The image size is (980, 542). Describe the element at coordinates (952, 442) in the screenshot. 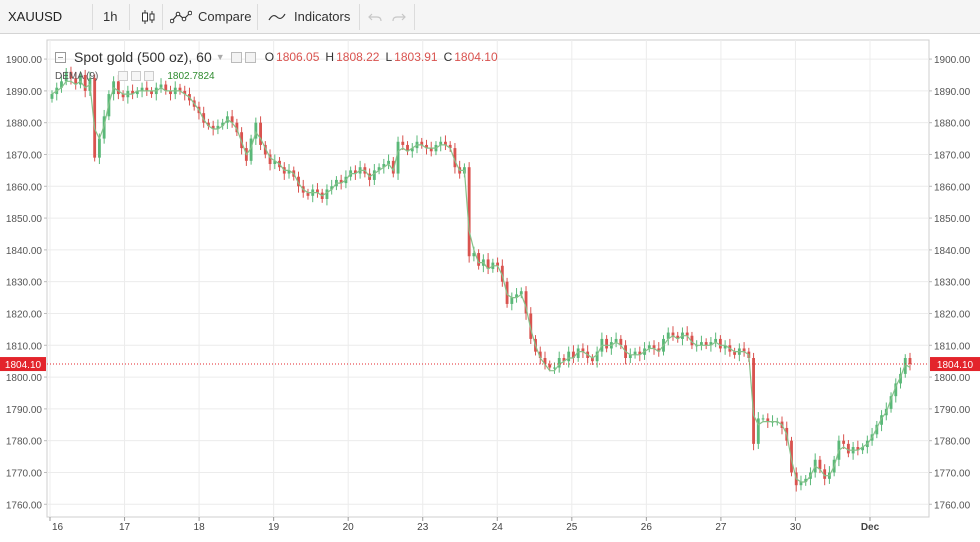

I see `y-tick-label-right: 1780.00` at that location.